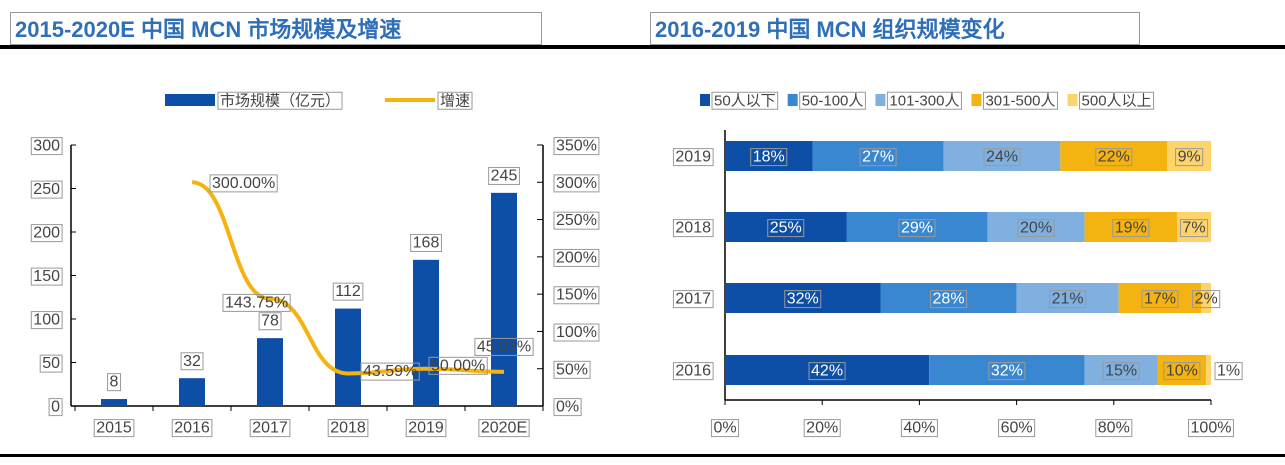  Describe the element at coordinates (693, 299) in the screenshot. I see `r-category-label: 2017` at that location.